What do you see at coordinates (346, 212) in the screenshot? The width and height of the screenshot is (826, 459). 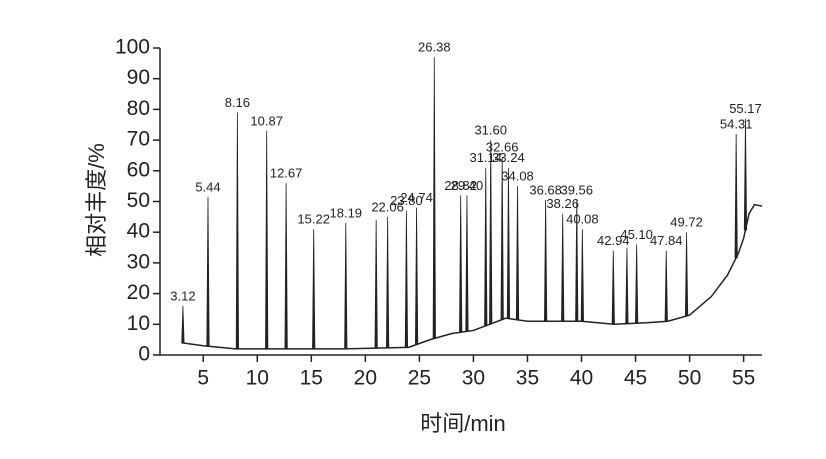 I see `peak-label: 18.19` at bounding box center [346, 212].